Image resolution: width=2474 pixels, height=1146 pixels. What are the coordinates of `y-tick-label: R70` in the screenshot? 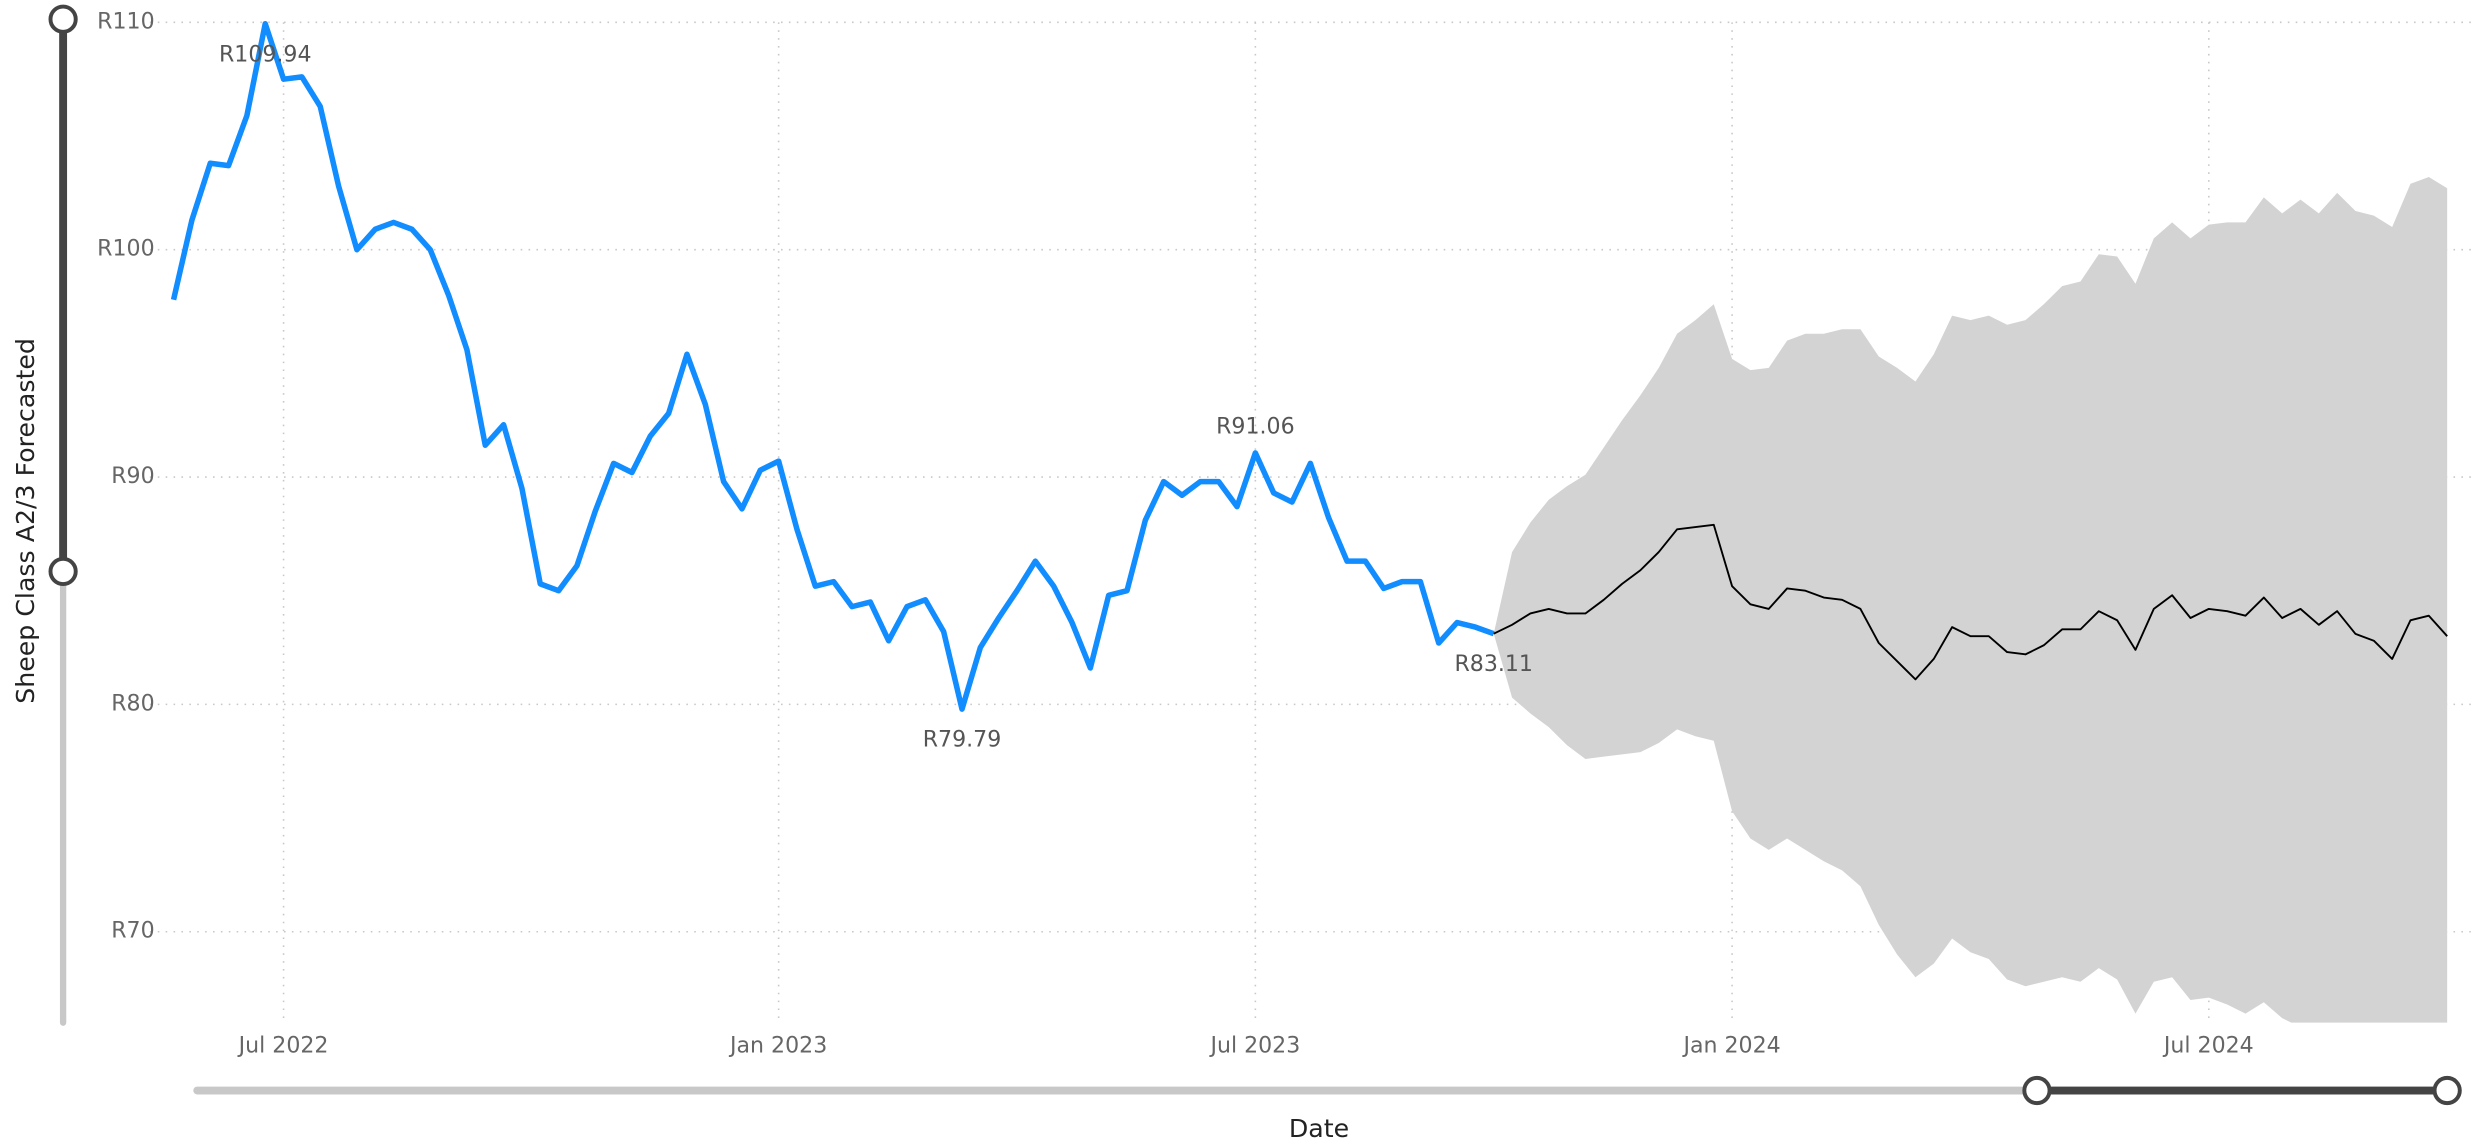 It's located at (132, 931).